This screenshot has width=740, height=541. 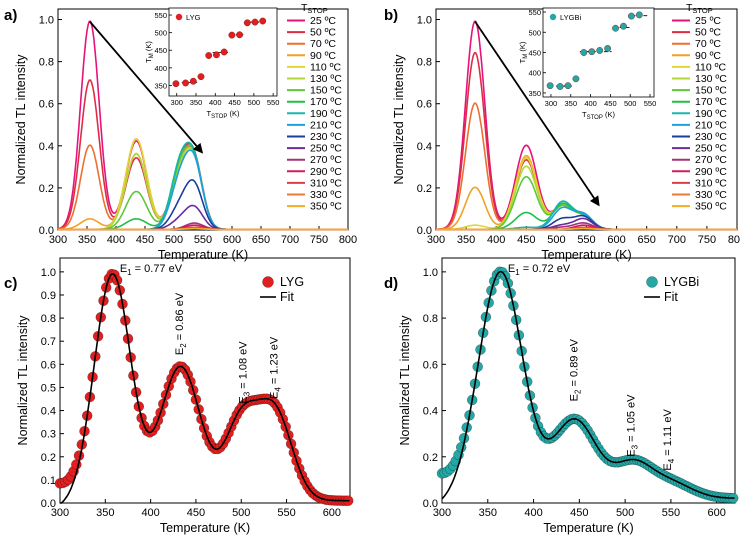 I want to click on inset-x-label-sub: STOP, so click(x=219, y=117).